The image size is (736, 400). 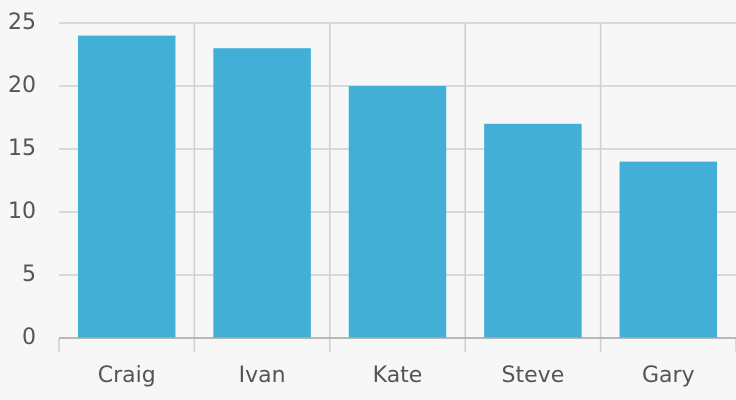 I want to click on y-tick-label: 10, so click(x=22, y=211).